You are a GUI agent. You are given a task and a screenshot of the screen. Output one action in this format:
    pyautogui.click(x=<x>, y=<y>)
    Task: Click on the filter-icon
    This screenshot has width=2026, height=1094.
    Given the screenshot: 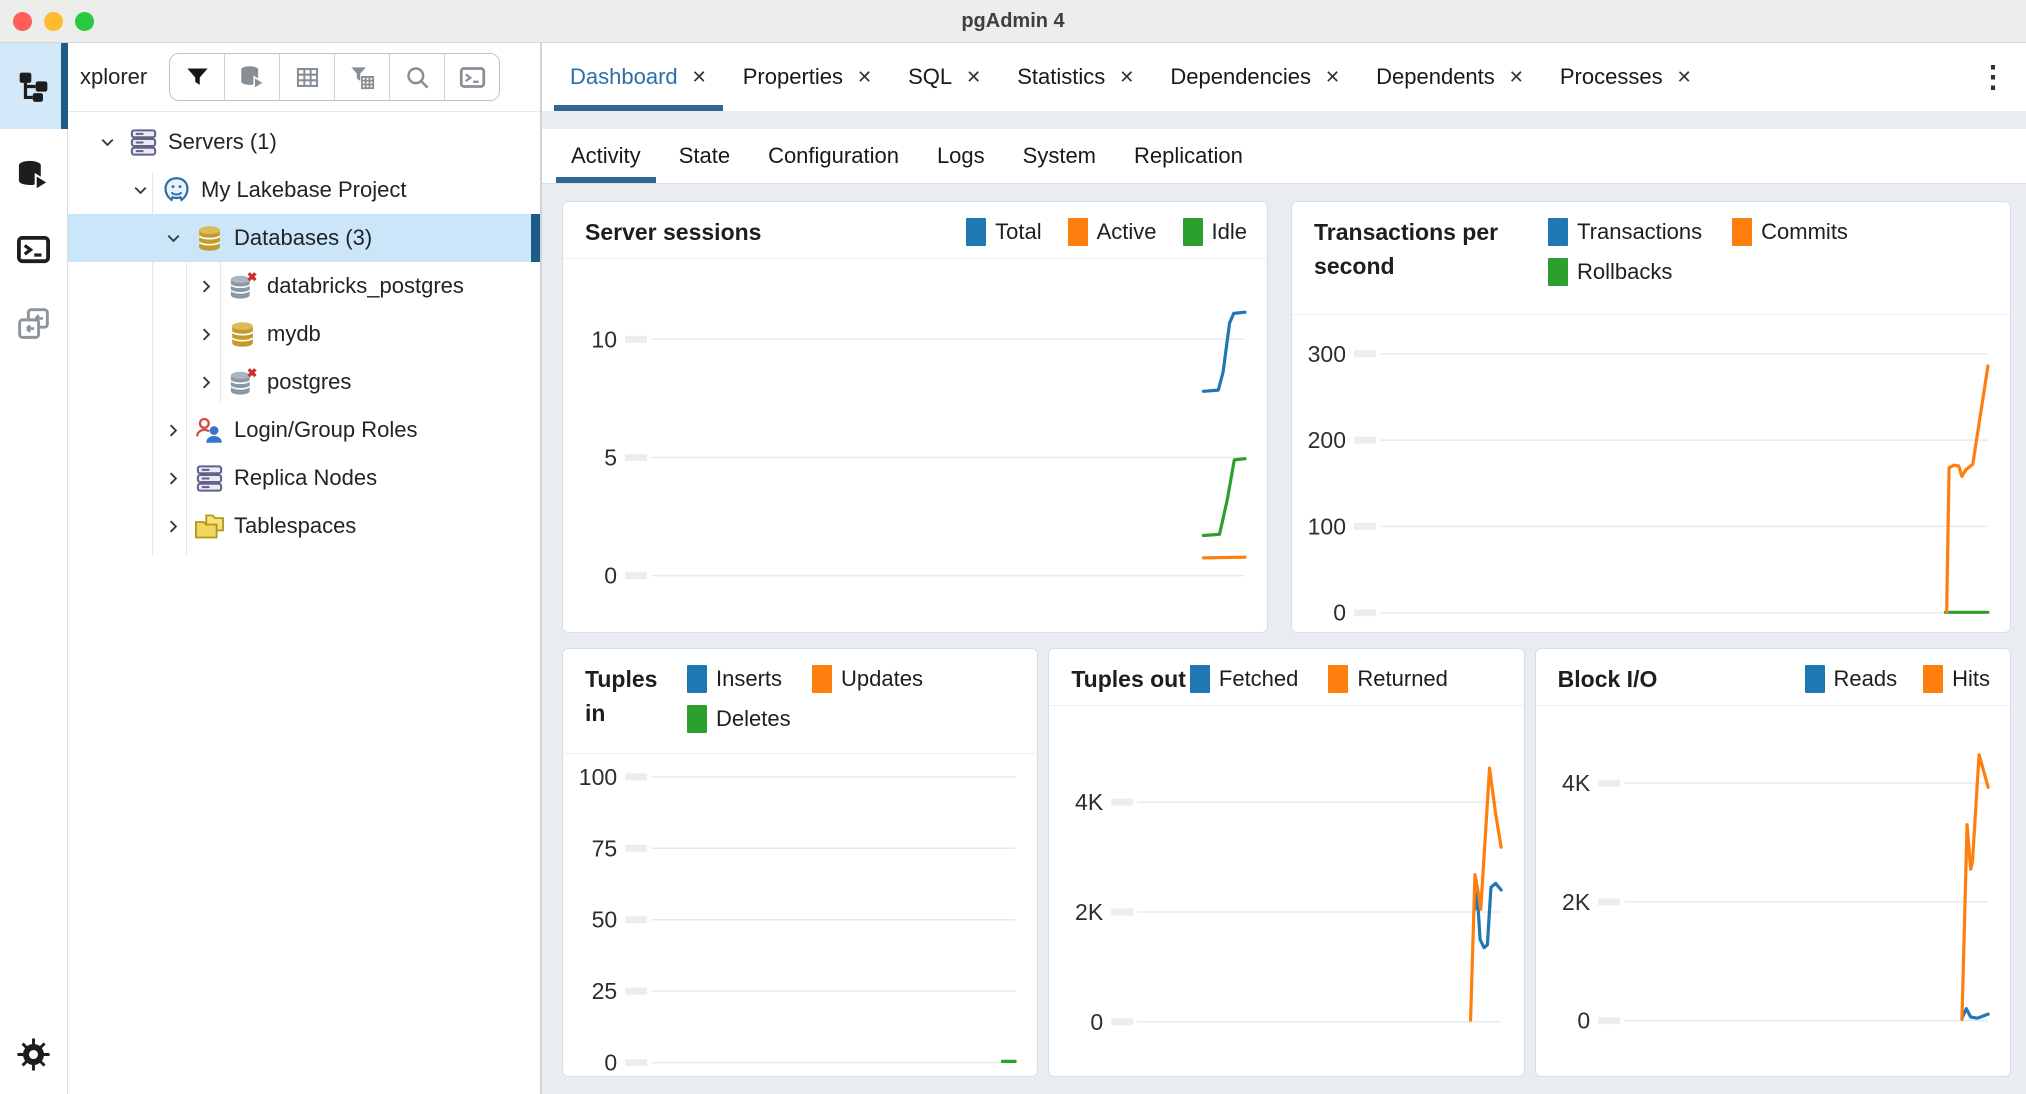 What is the action you would take?
    pyautogui.click(x=198, y=77)
    